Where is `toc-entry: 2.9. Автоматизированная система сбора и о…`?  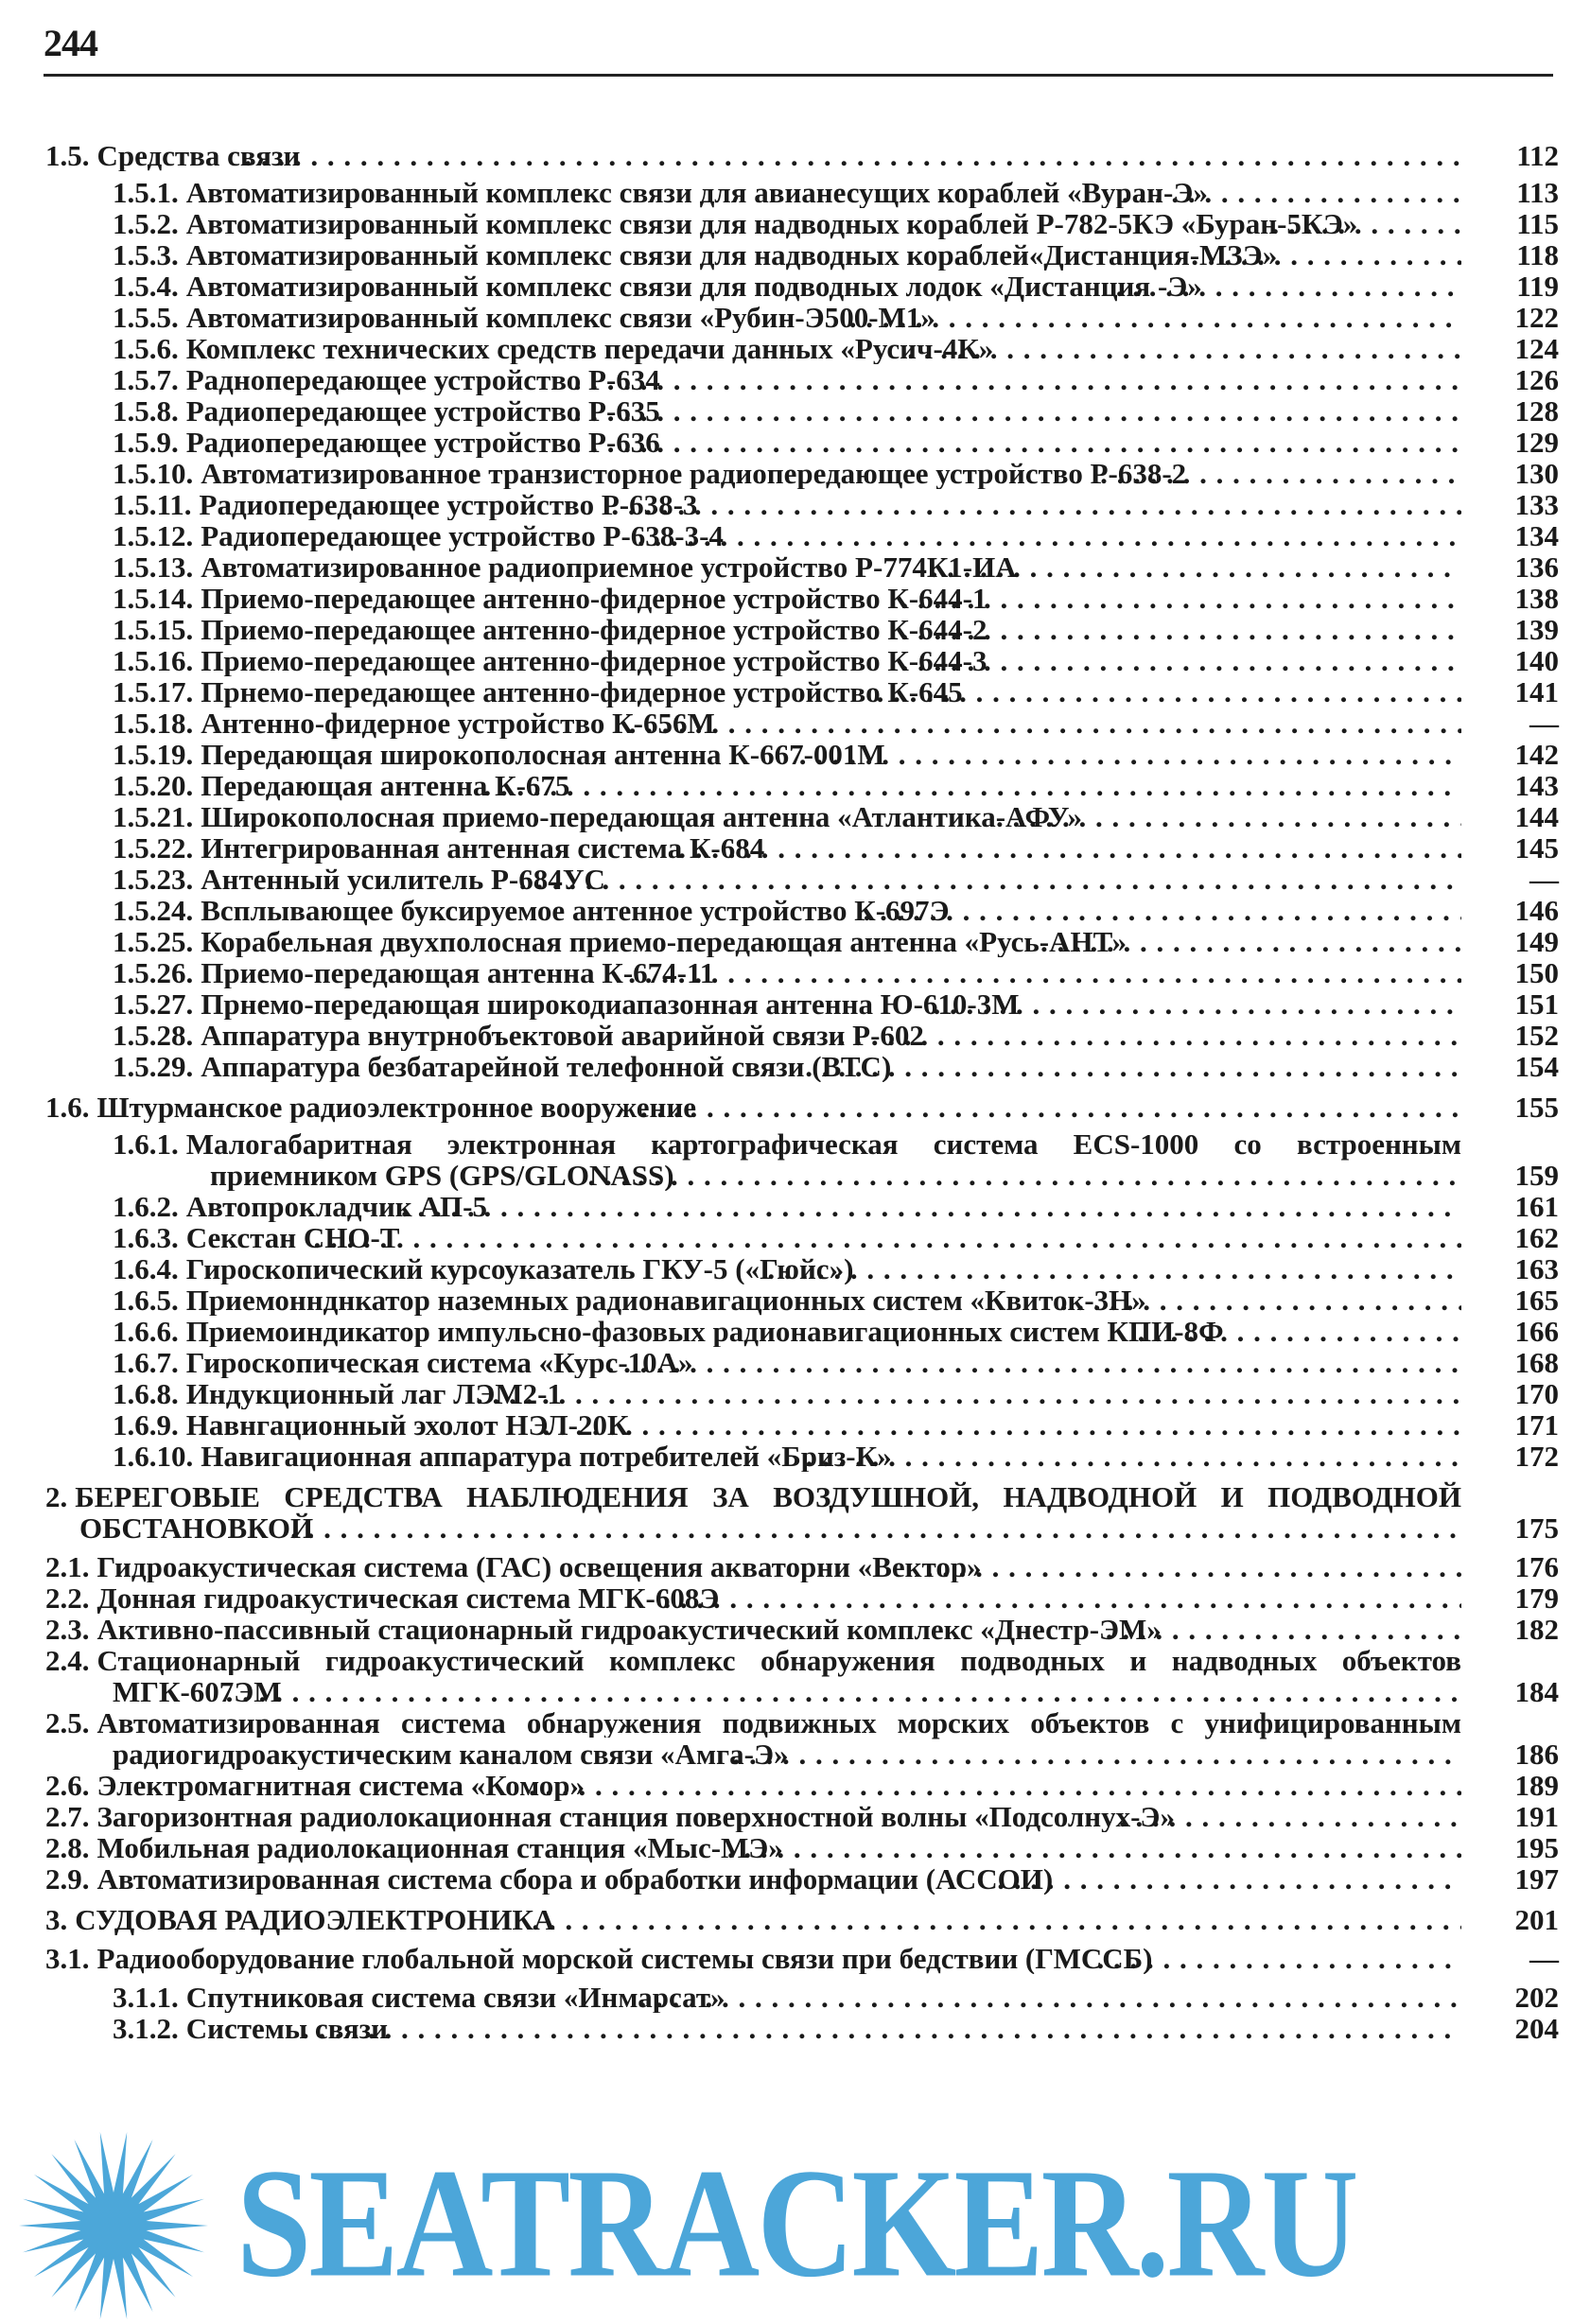 toc-entry: 2.9. Автоматизированная система сбора и о… is located at coordinates (802, 1879).